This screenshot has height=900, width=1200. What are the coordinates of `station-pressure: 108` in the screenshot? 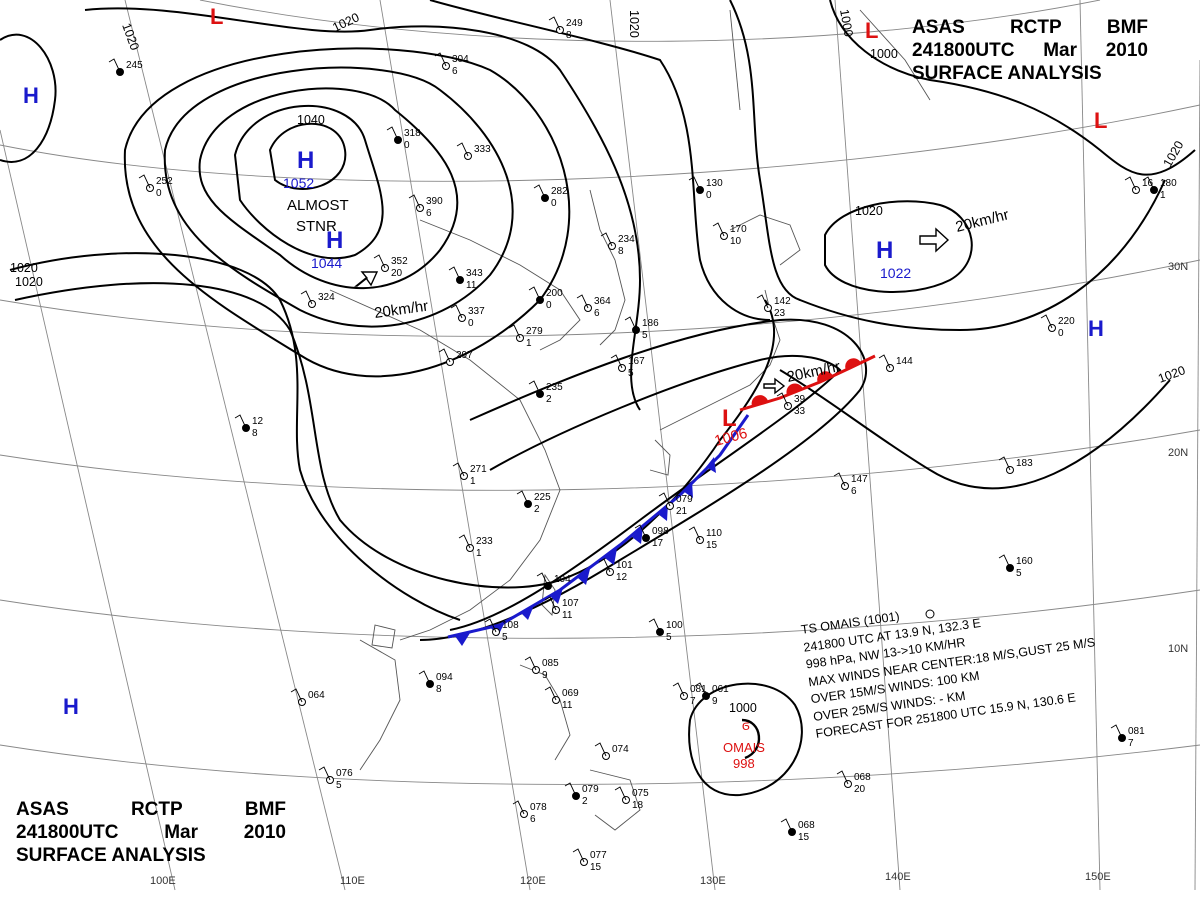 It's located at (510, 625).